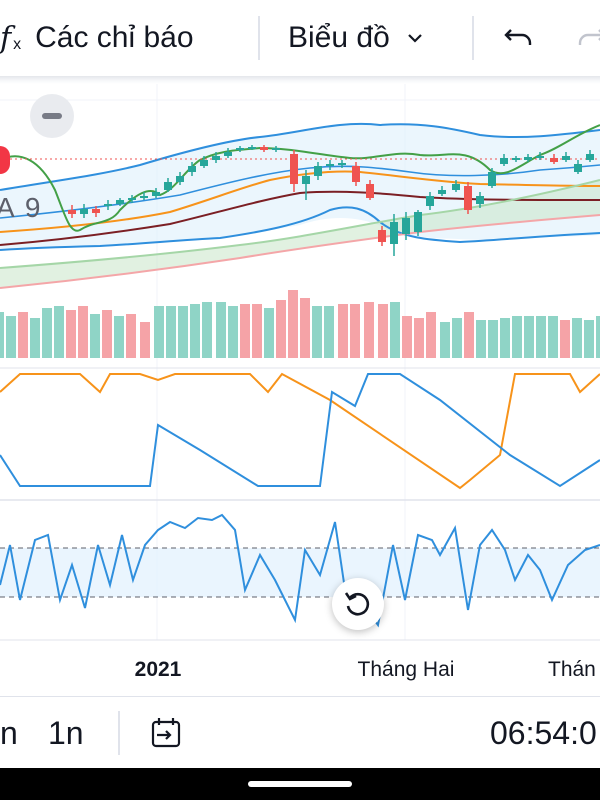 The height and width of the screenshot is (800, 600). What do you see at coordinates (114, 37) in the screenshot?
I see `indicators-label: Các chỉ báo` at bounding box center [114, 37].